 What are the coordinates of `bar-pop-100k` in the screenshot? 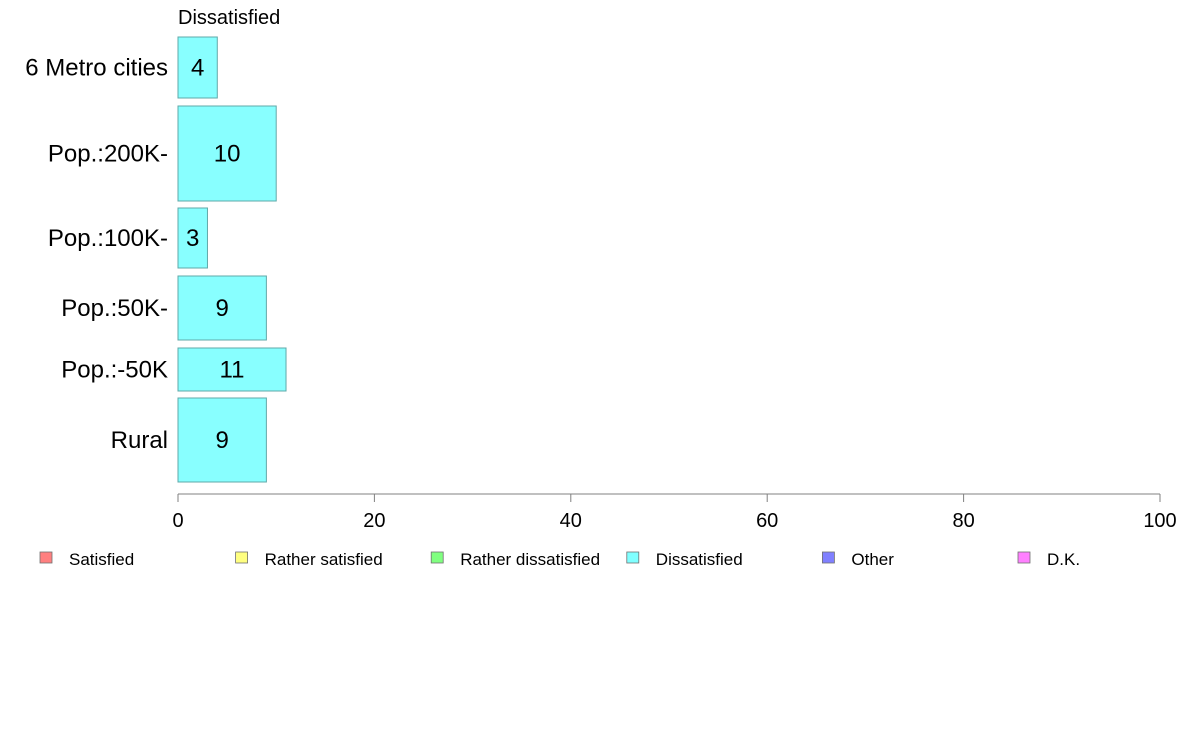 It's located at (192, 238).